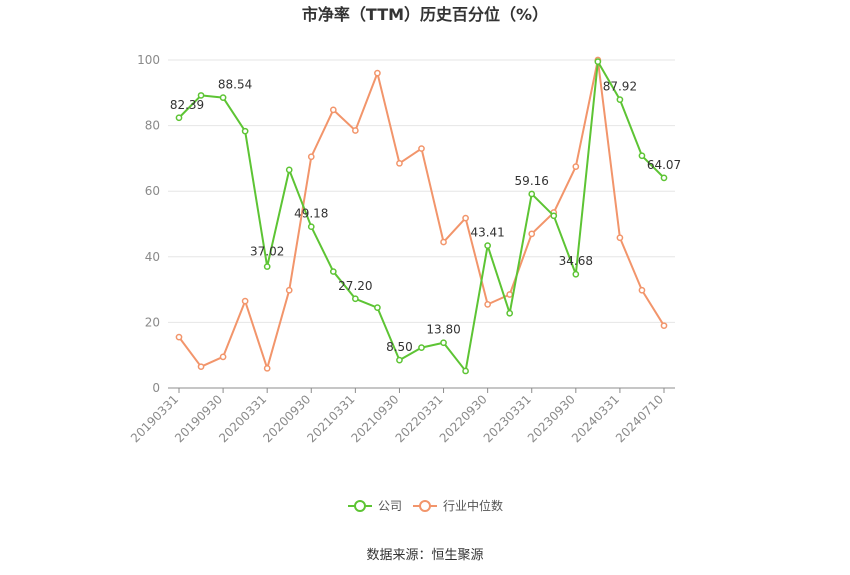 The height and width of the screenshot is (575, 850). I want to click on legend-label-industry-median: 行业中位数, so click(473, 505).